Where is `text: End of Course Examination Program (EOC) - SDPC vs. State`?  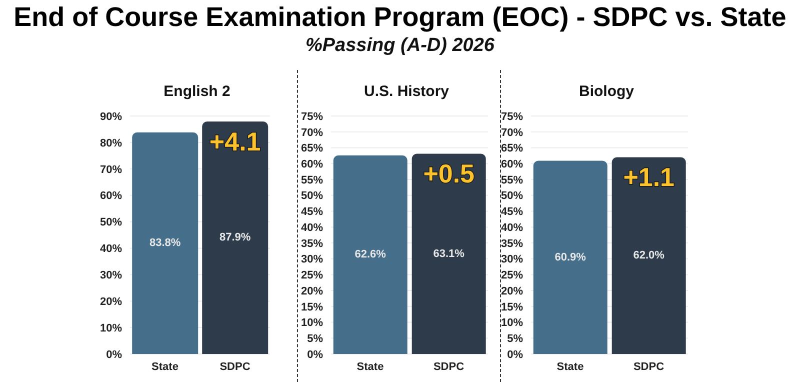
text: End of Course Examination Program (EOC) - SDPC vs. State is located at coordinates (400, 17).